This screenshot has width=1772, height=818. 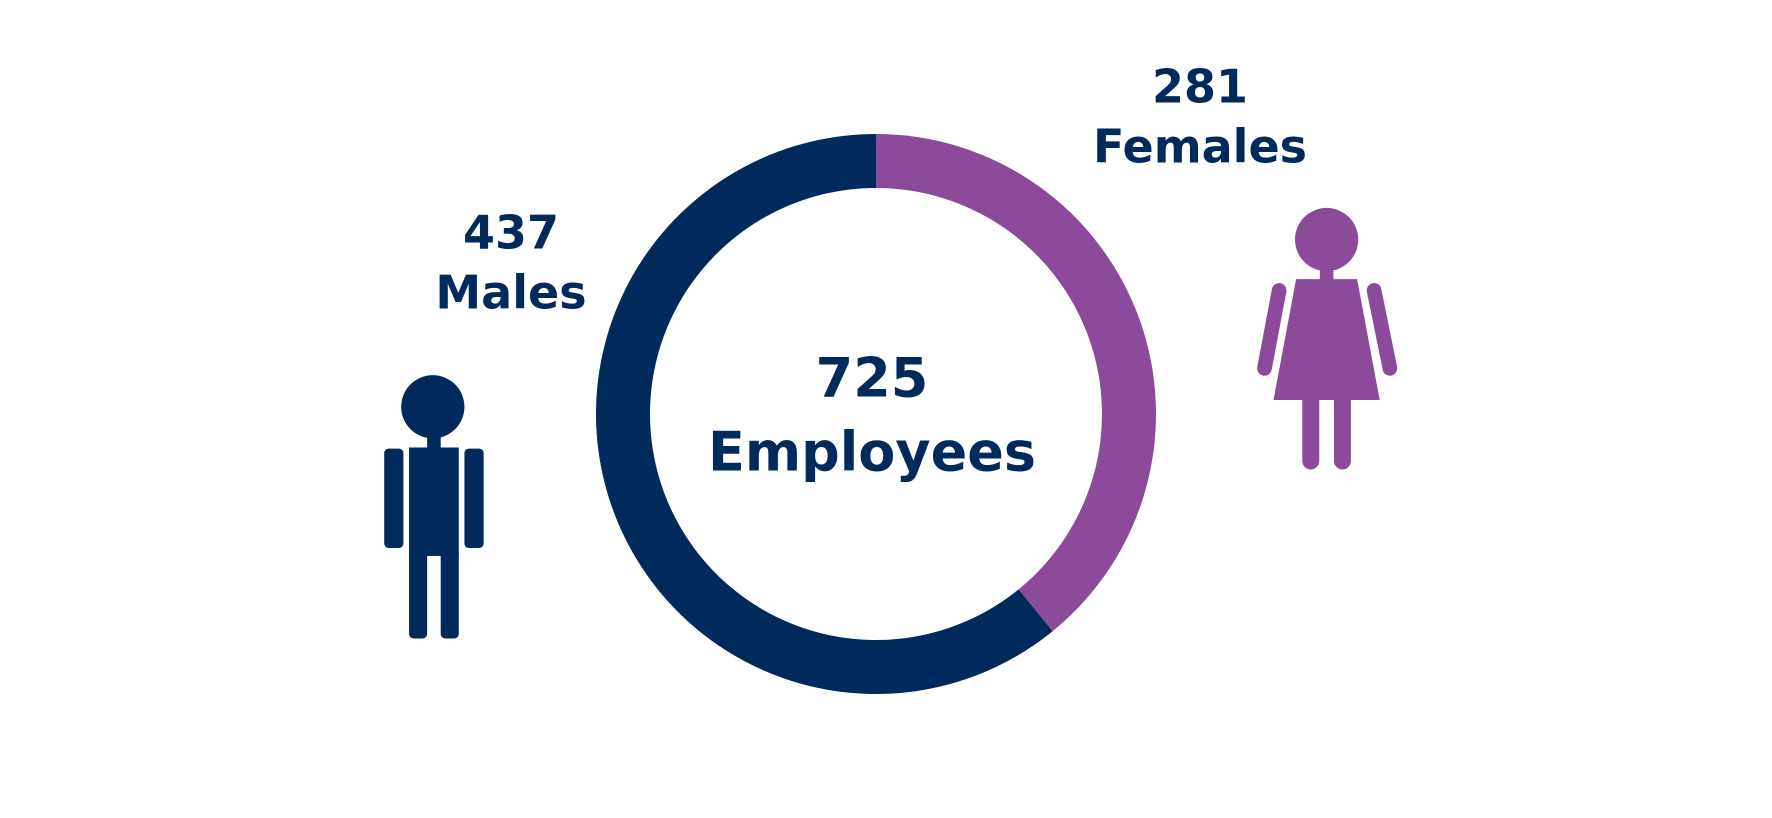 What do you see at coordinates (1200, 147) in the screenshot?
I see `segment-name: Females` at bounding box center [1200, 147].